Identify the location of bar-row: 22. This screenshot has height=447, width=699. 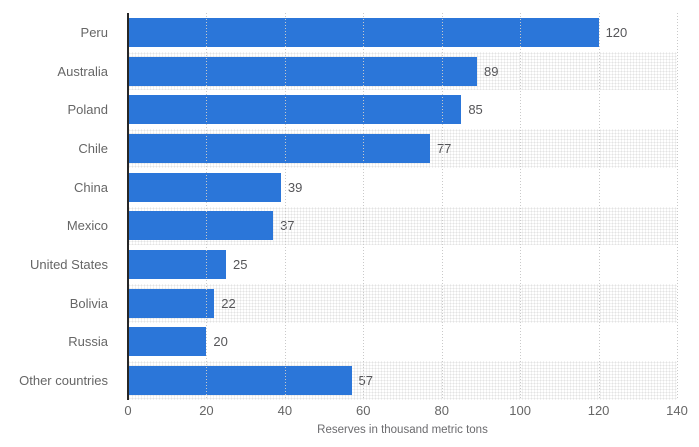
(402, 303).